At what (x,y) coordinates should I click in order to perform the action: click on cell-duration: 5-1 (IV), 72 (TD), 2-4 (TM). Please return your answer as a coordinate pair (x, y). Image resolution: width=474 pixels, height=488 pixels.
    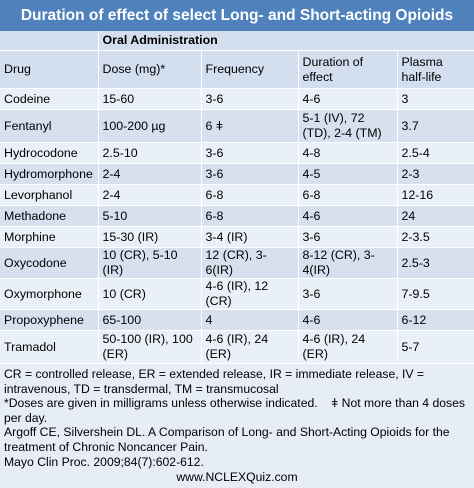
    Looking at the image, I should click on (348, 126).